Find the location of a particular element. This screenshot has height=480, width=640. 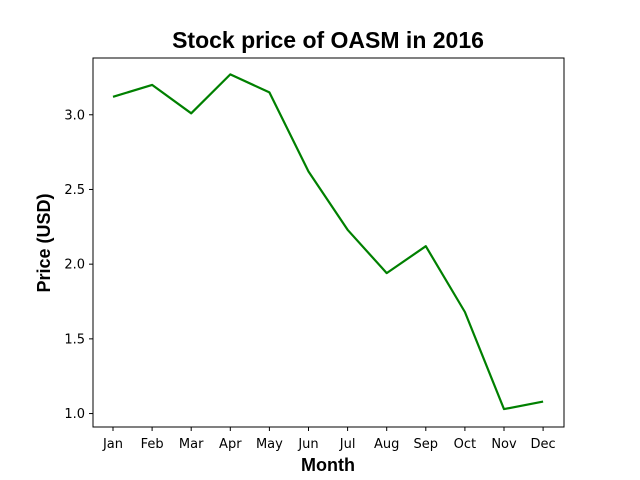

x-tick-label: Jul is located at coordinates (347, 444).